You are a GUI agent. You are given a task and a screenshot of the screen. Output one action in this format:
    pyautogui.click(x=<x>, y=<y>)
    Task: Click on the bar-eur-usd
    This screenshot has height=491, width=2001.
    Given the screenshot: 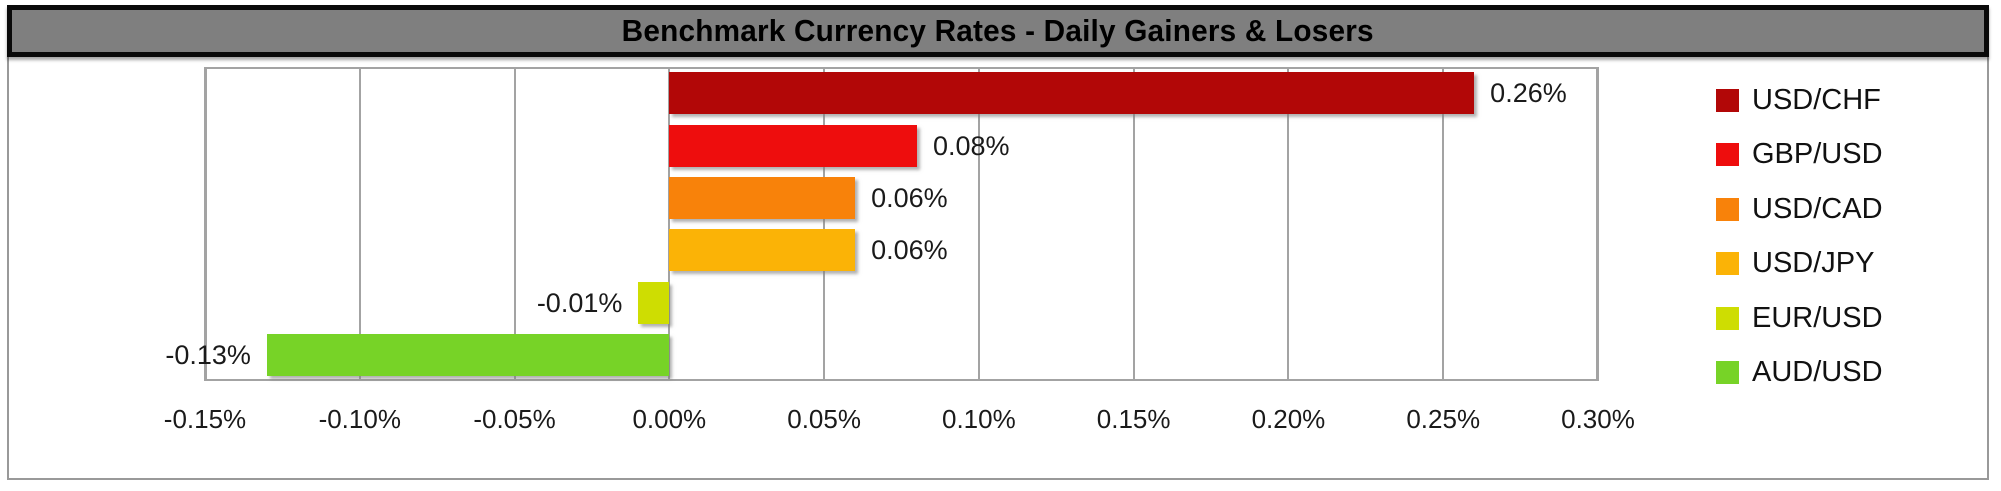 What is the action you would take?
    pyautogui.click(x=654, y=302)
    